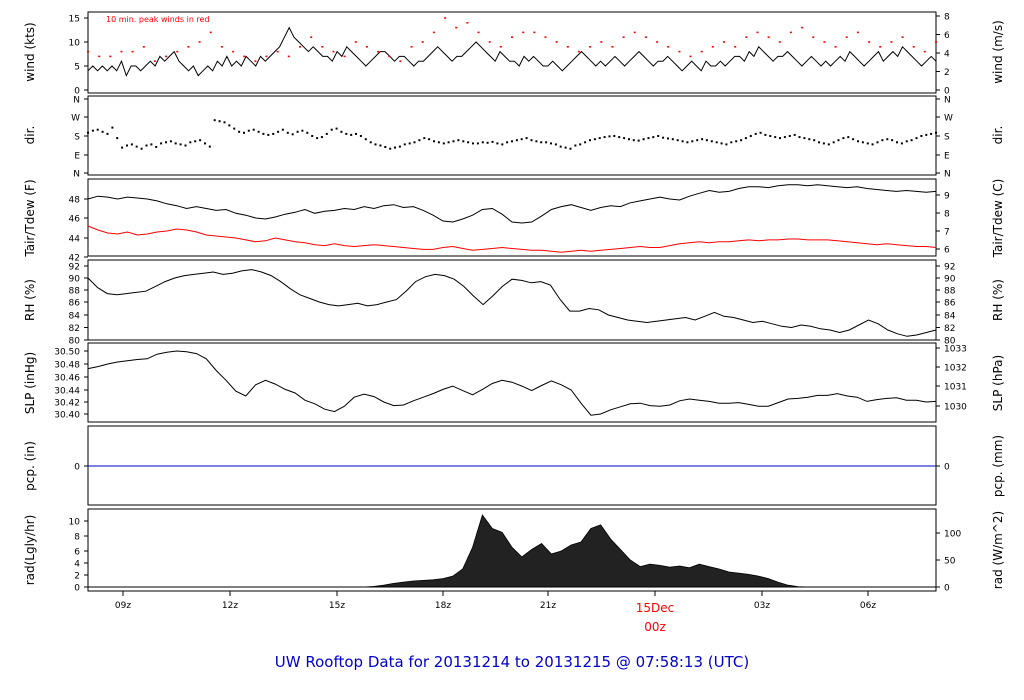 Image resolution: width=1024 pixels, height=700 pixels. I want to click on time-tick-label: 15Dec, so click(655, 608).